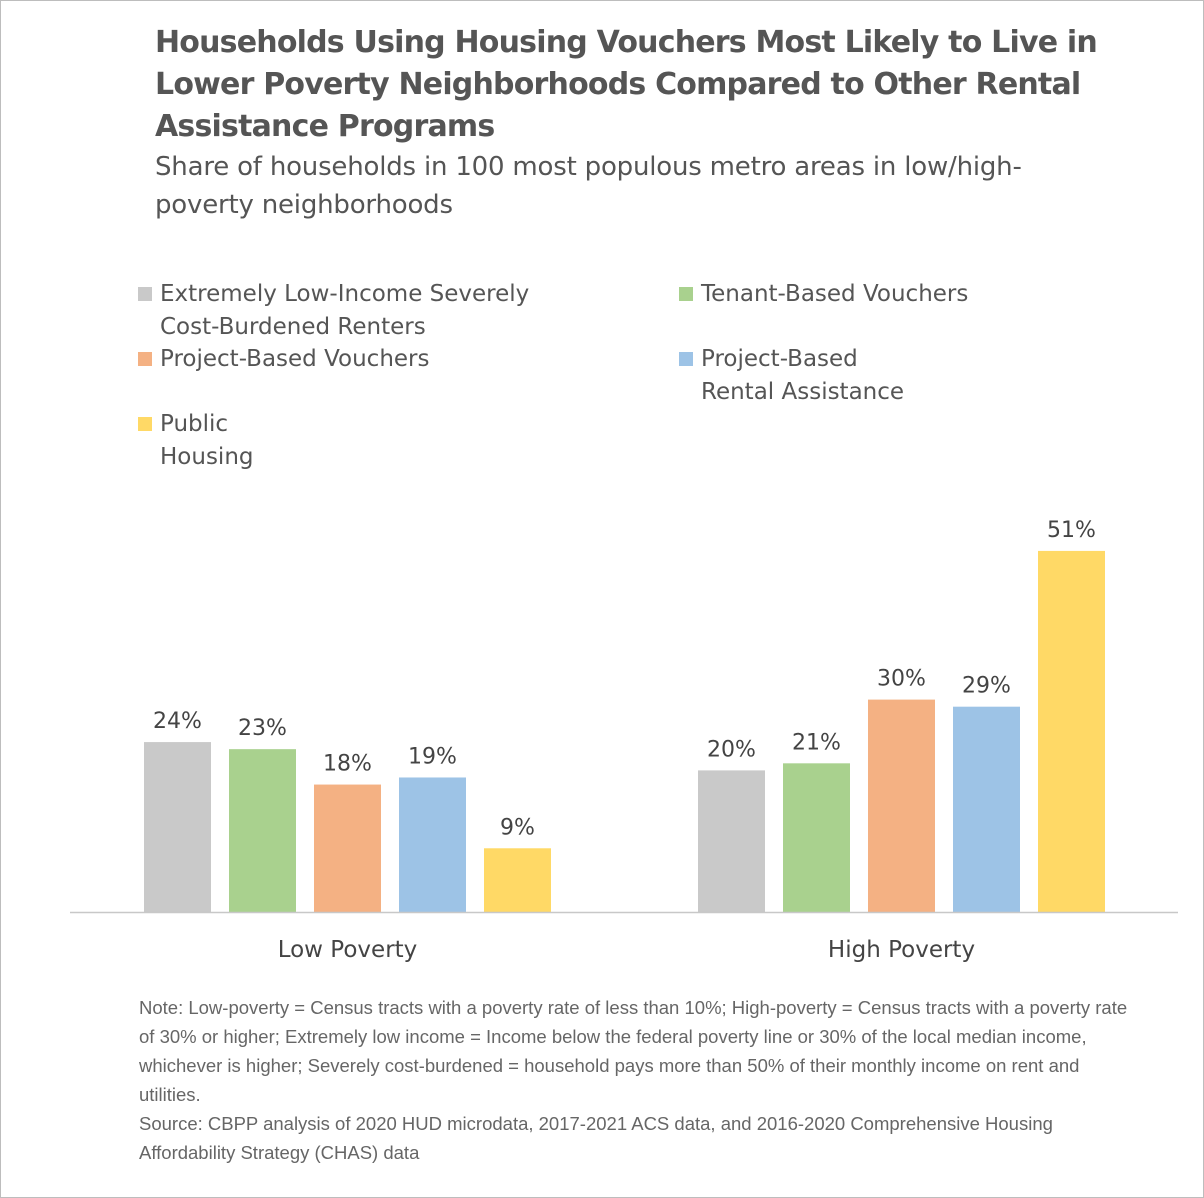 The height and width of the screenshot is (1198, 1204). I want to click on data-label: 23%, so click(262, 728).